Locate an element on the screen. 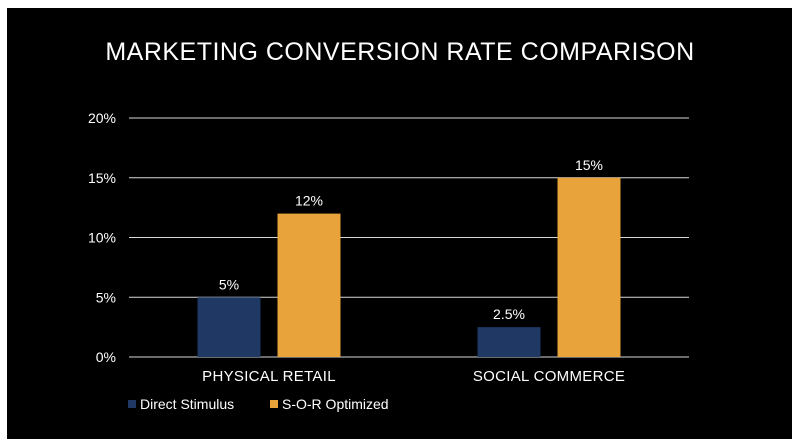 This screenshot has width=800, height=447. y-axis-ticks: 0% 5% 10% 15% 20% is located at coordinates (102, 237).